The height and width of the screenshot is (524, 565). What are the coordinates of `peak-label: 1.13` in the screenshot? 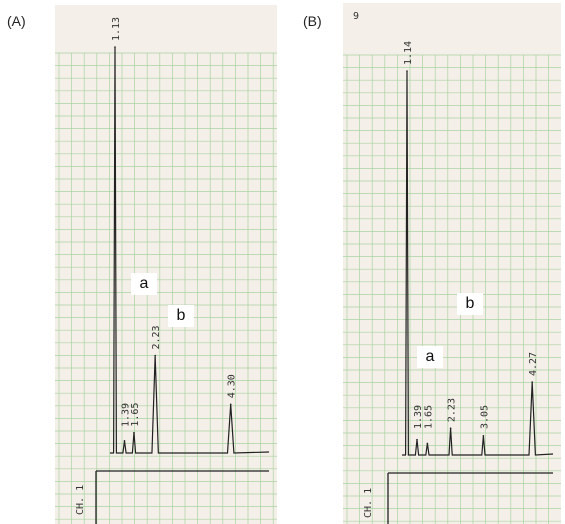 It's located at (116, 29).